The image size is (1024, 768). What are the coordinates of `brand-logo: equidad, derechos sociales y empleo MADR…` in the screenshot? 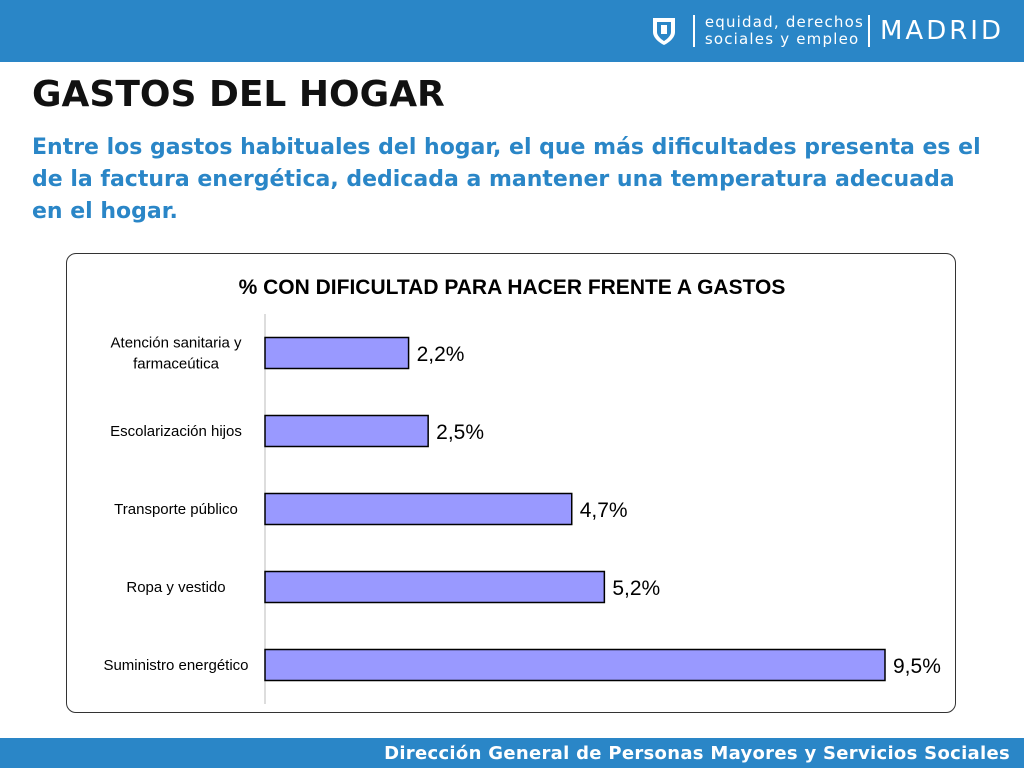 It's located at (827, 31).